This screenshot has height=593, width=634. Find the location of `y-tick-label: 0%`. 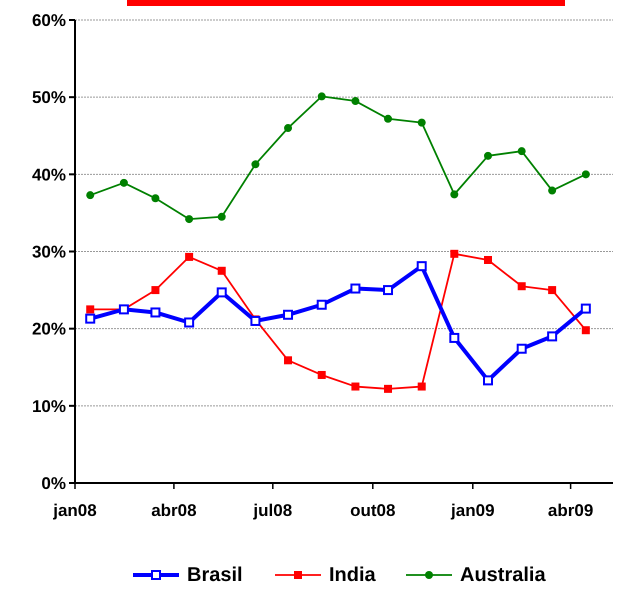

y-tick-label: 0% is located at coordinates (53, 483).